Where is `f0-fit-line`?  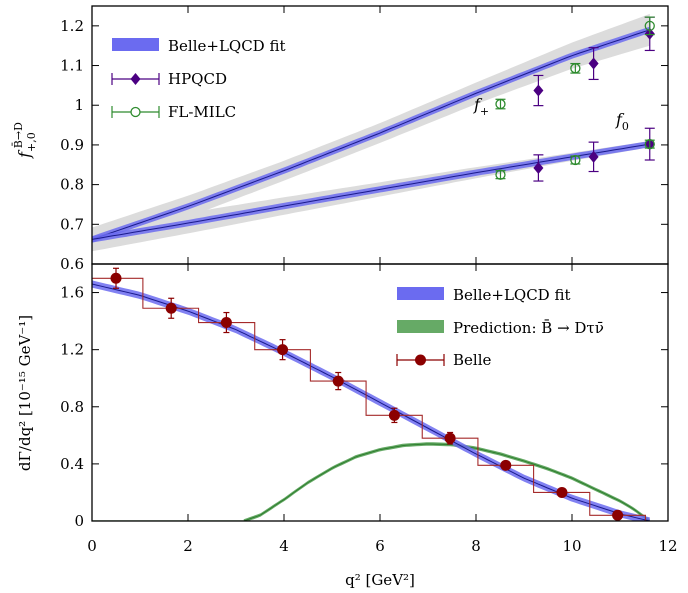
f0-fit-line is located at coordinates (371, 191).